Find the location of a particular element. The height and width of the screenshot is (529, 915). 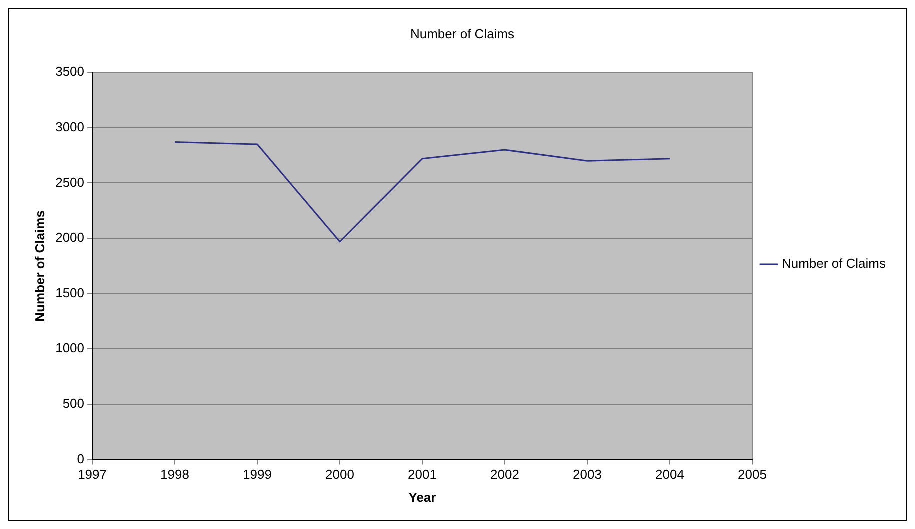

x-tick-label: 2003 is located at coordinates (587, 474).